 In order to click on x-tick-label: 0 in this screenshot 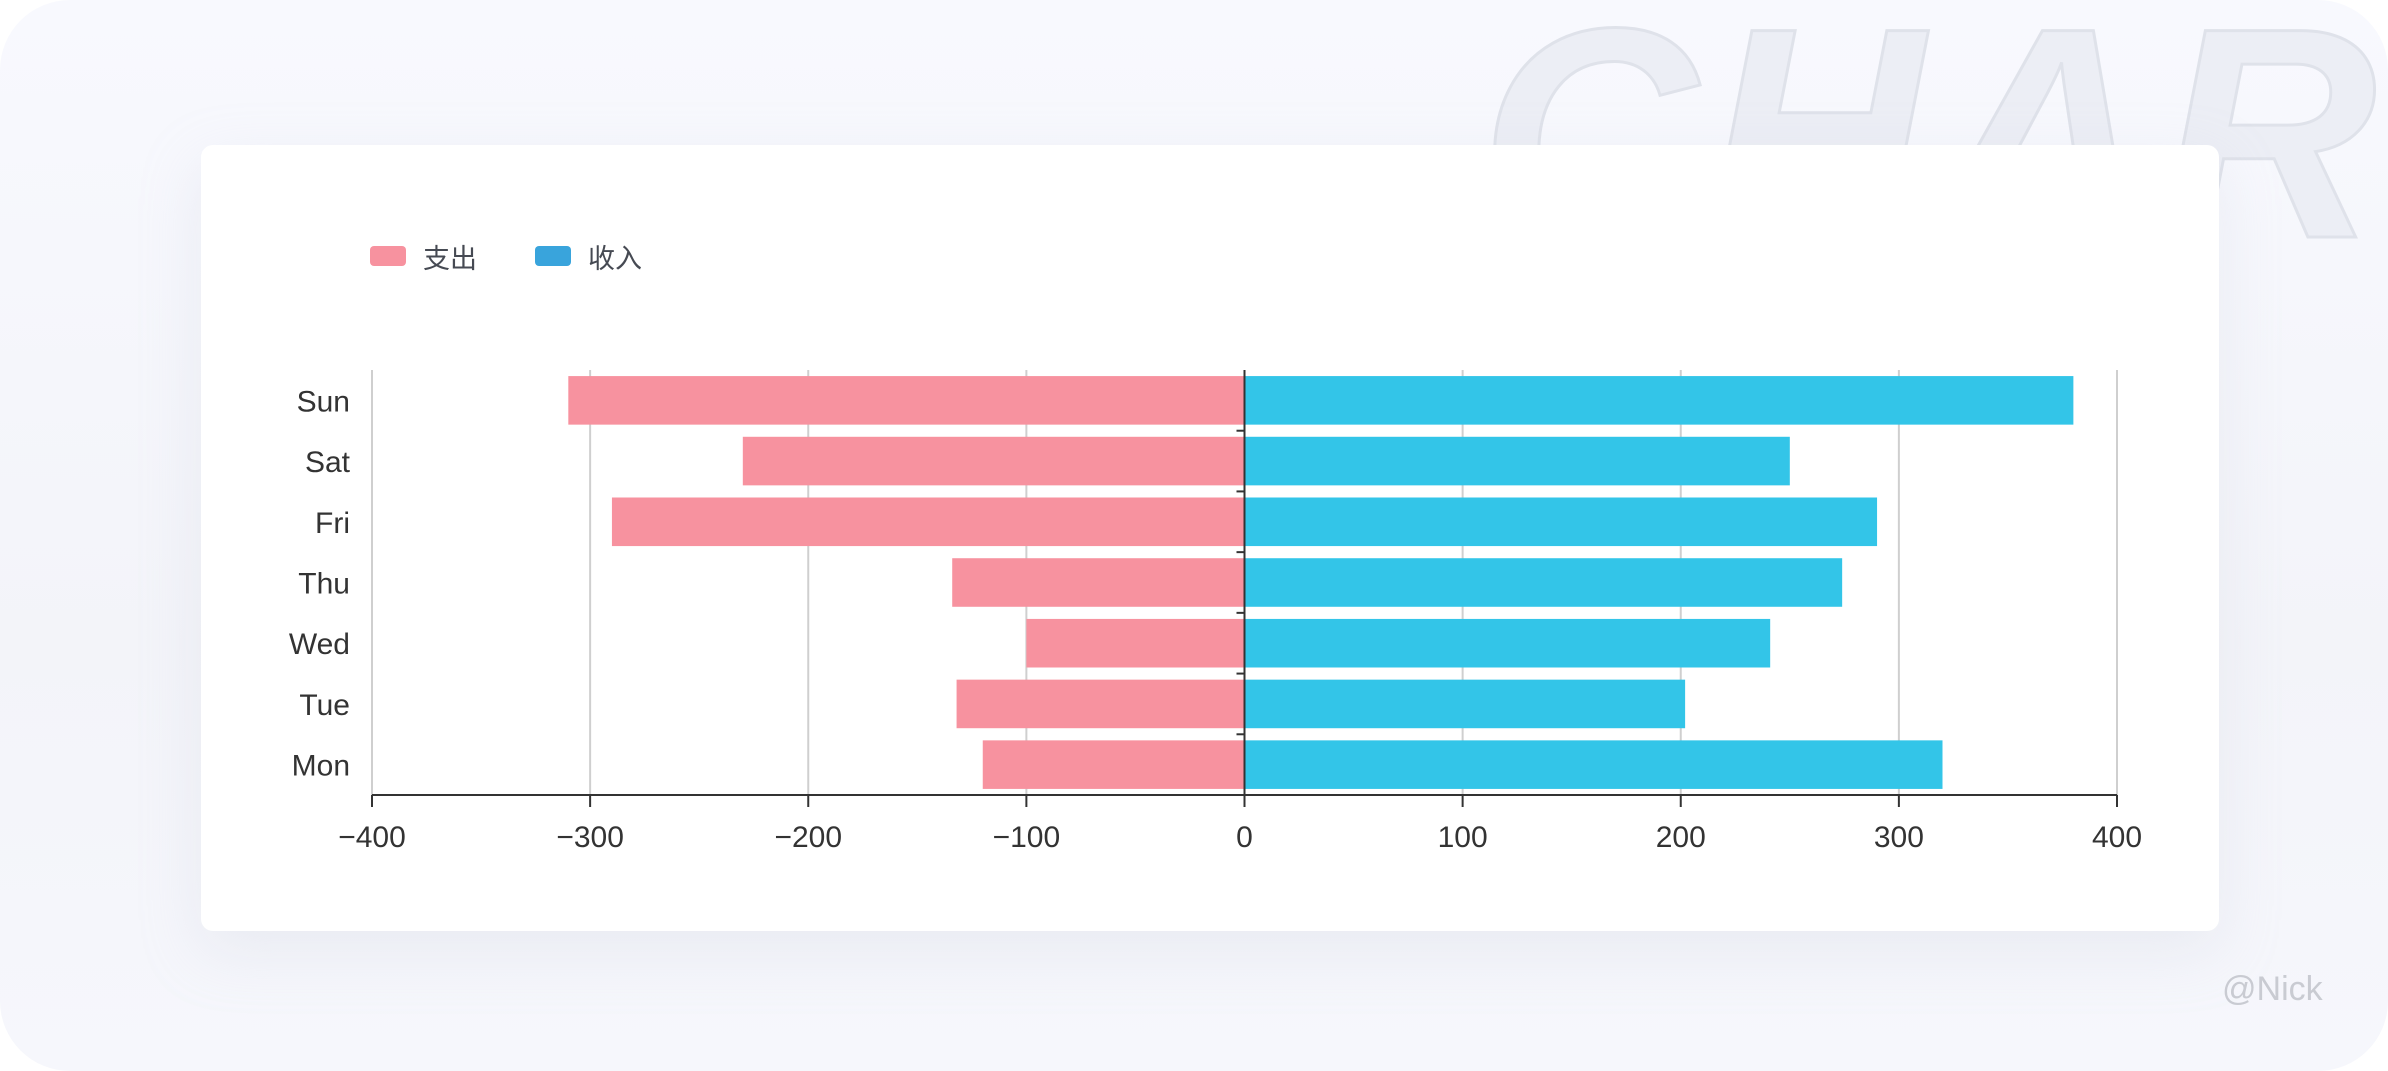, I will do `click(1244, 837)`.